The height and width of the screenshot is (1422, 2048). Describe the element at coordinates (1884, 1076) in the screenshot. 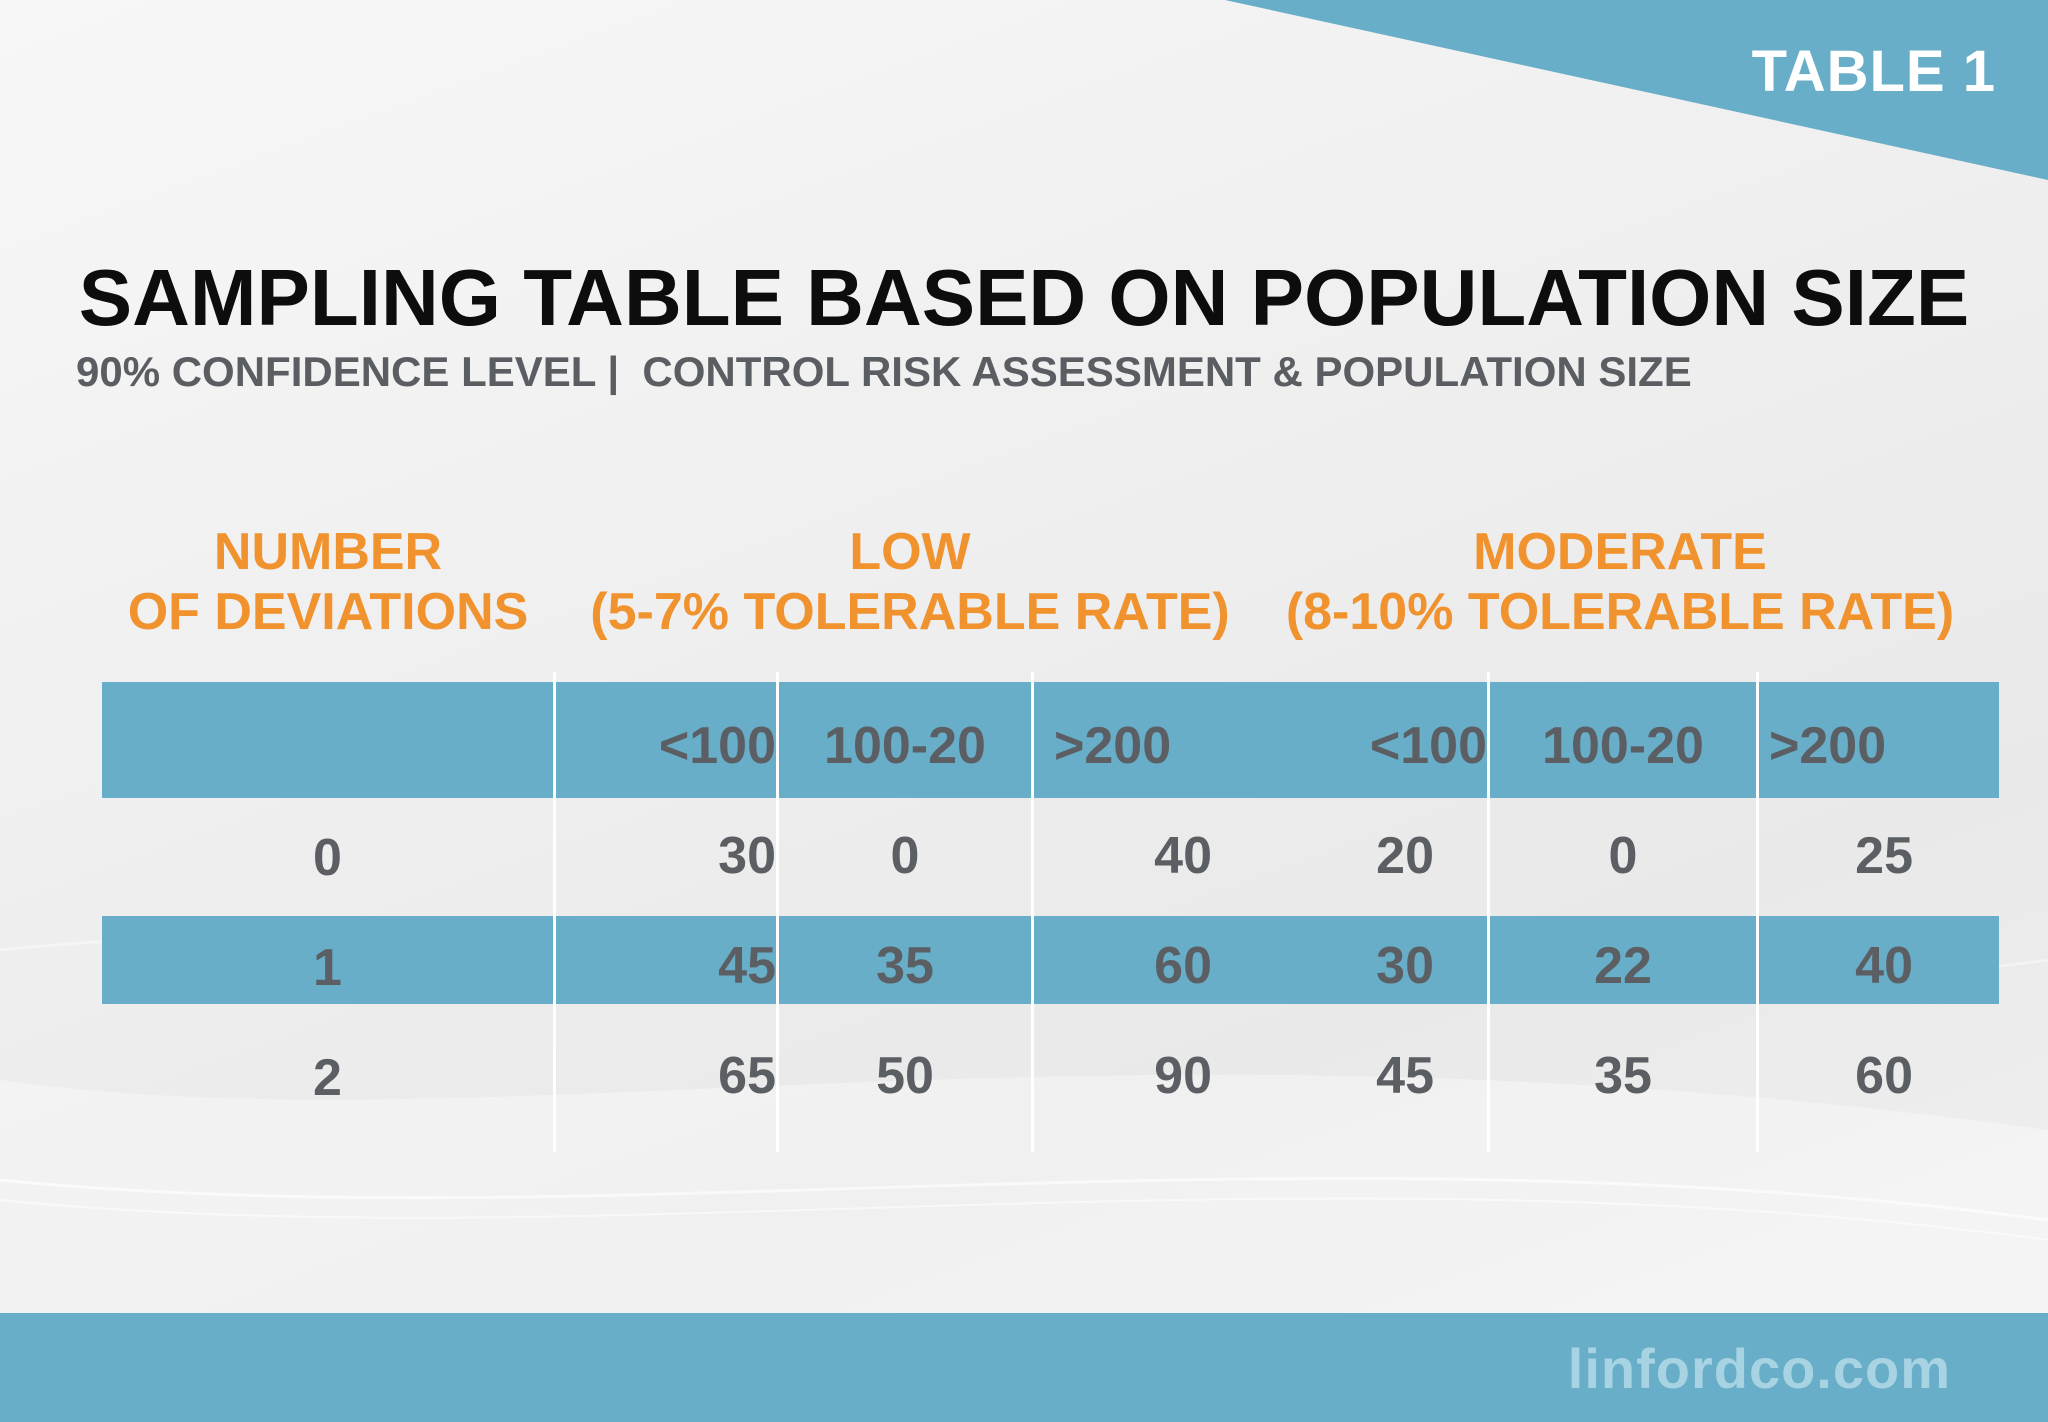

I see `row-2-moderate-over200: 60` at that location.